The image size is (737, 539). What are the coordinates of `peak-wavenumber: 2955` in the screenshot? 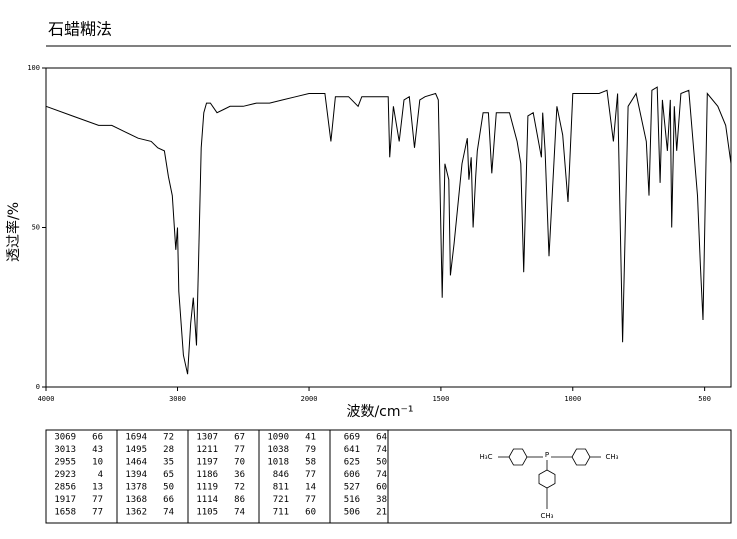 It's located at (65, 463).